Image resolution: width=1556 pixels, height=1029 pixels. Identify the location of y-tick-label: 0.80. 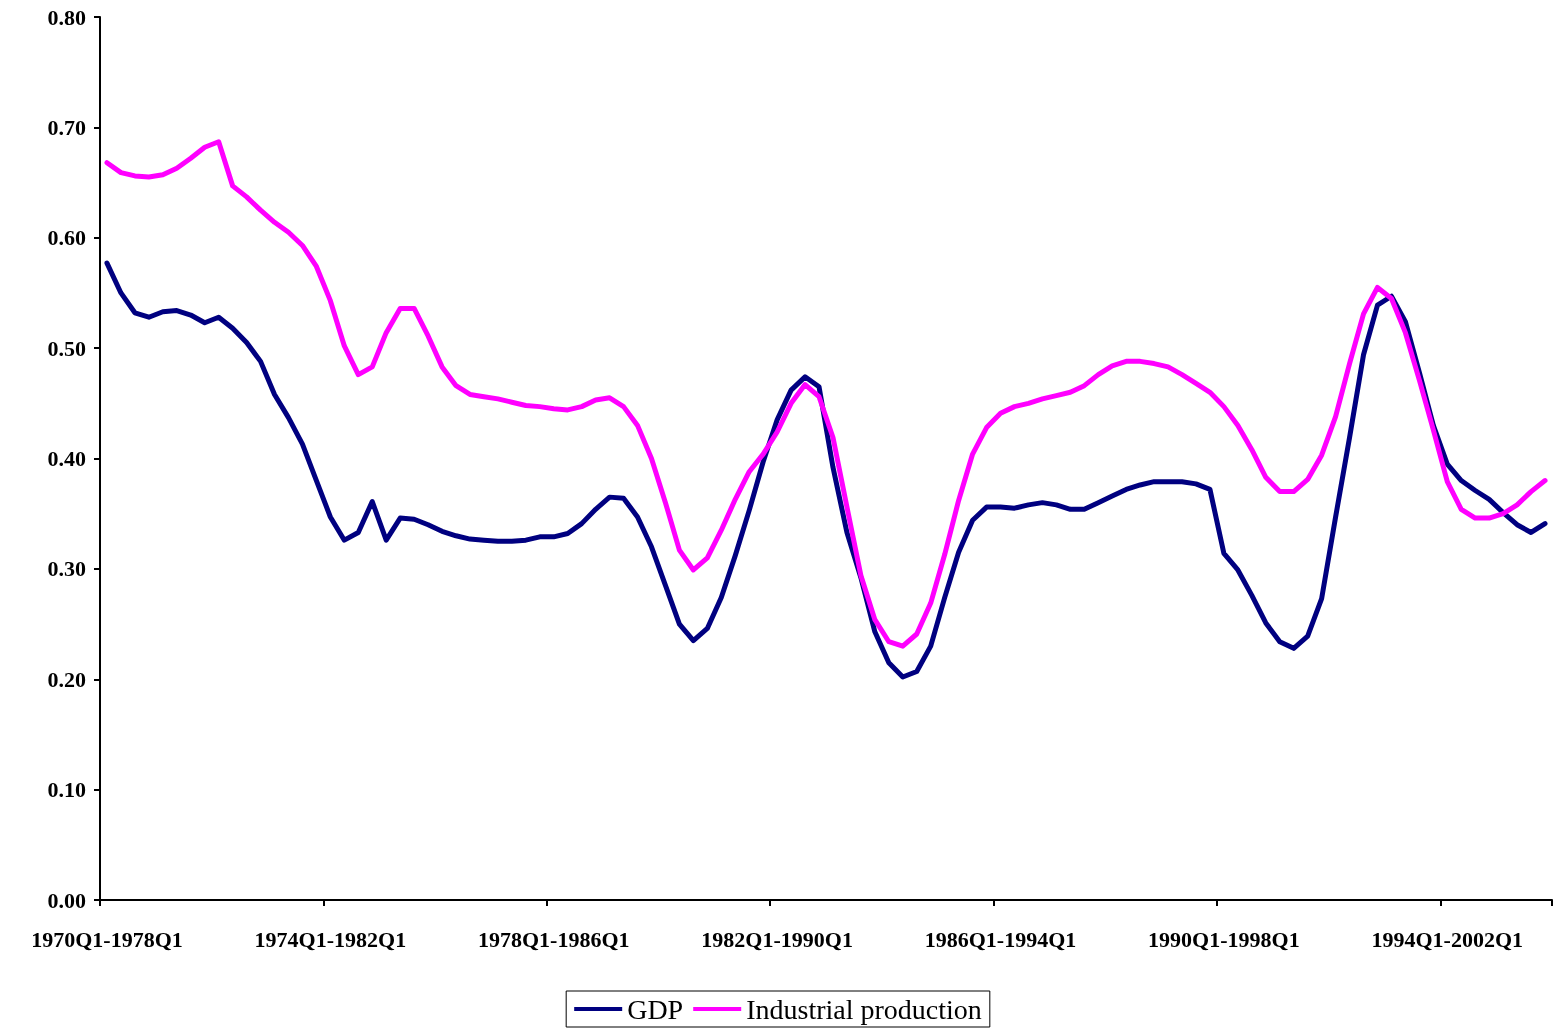
(66, 17).